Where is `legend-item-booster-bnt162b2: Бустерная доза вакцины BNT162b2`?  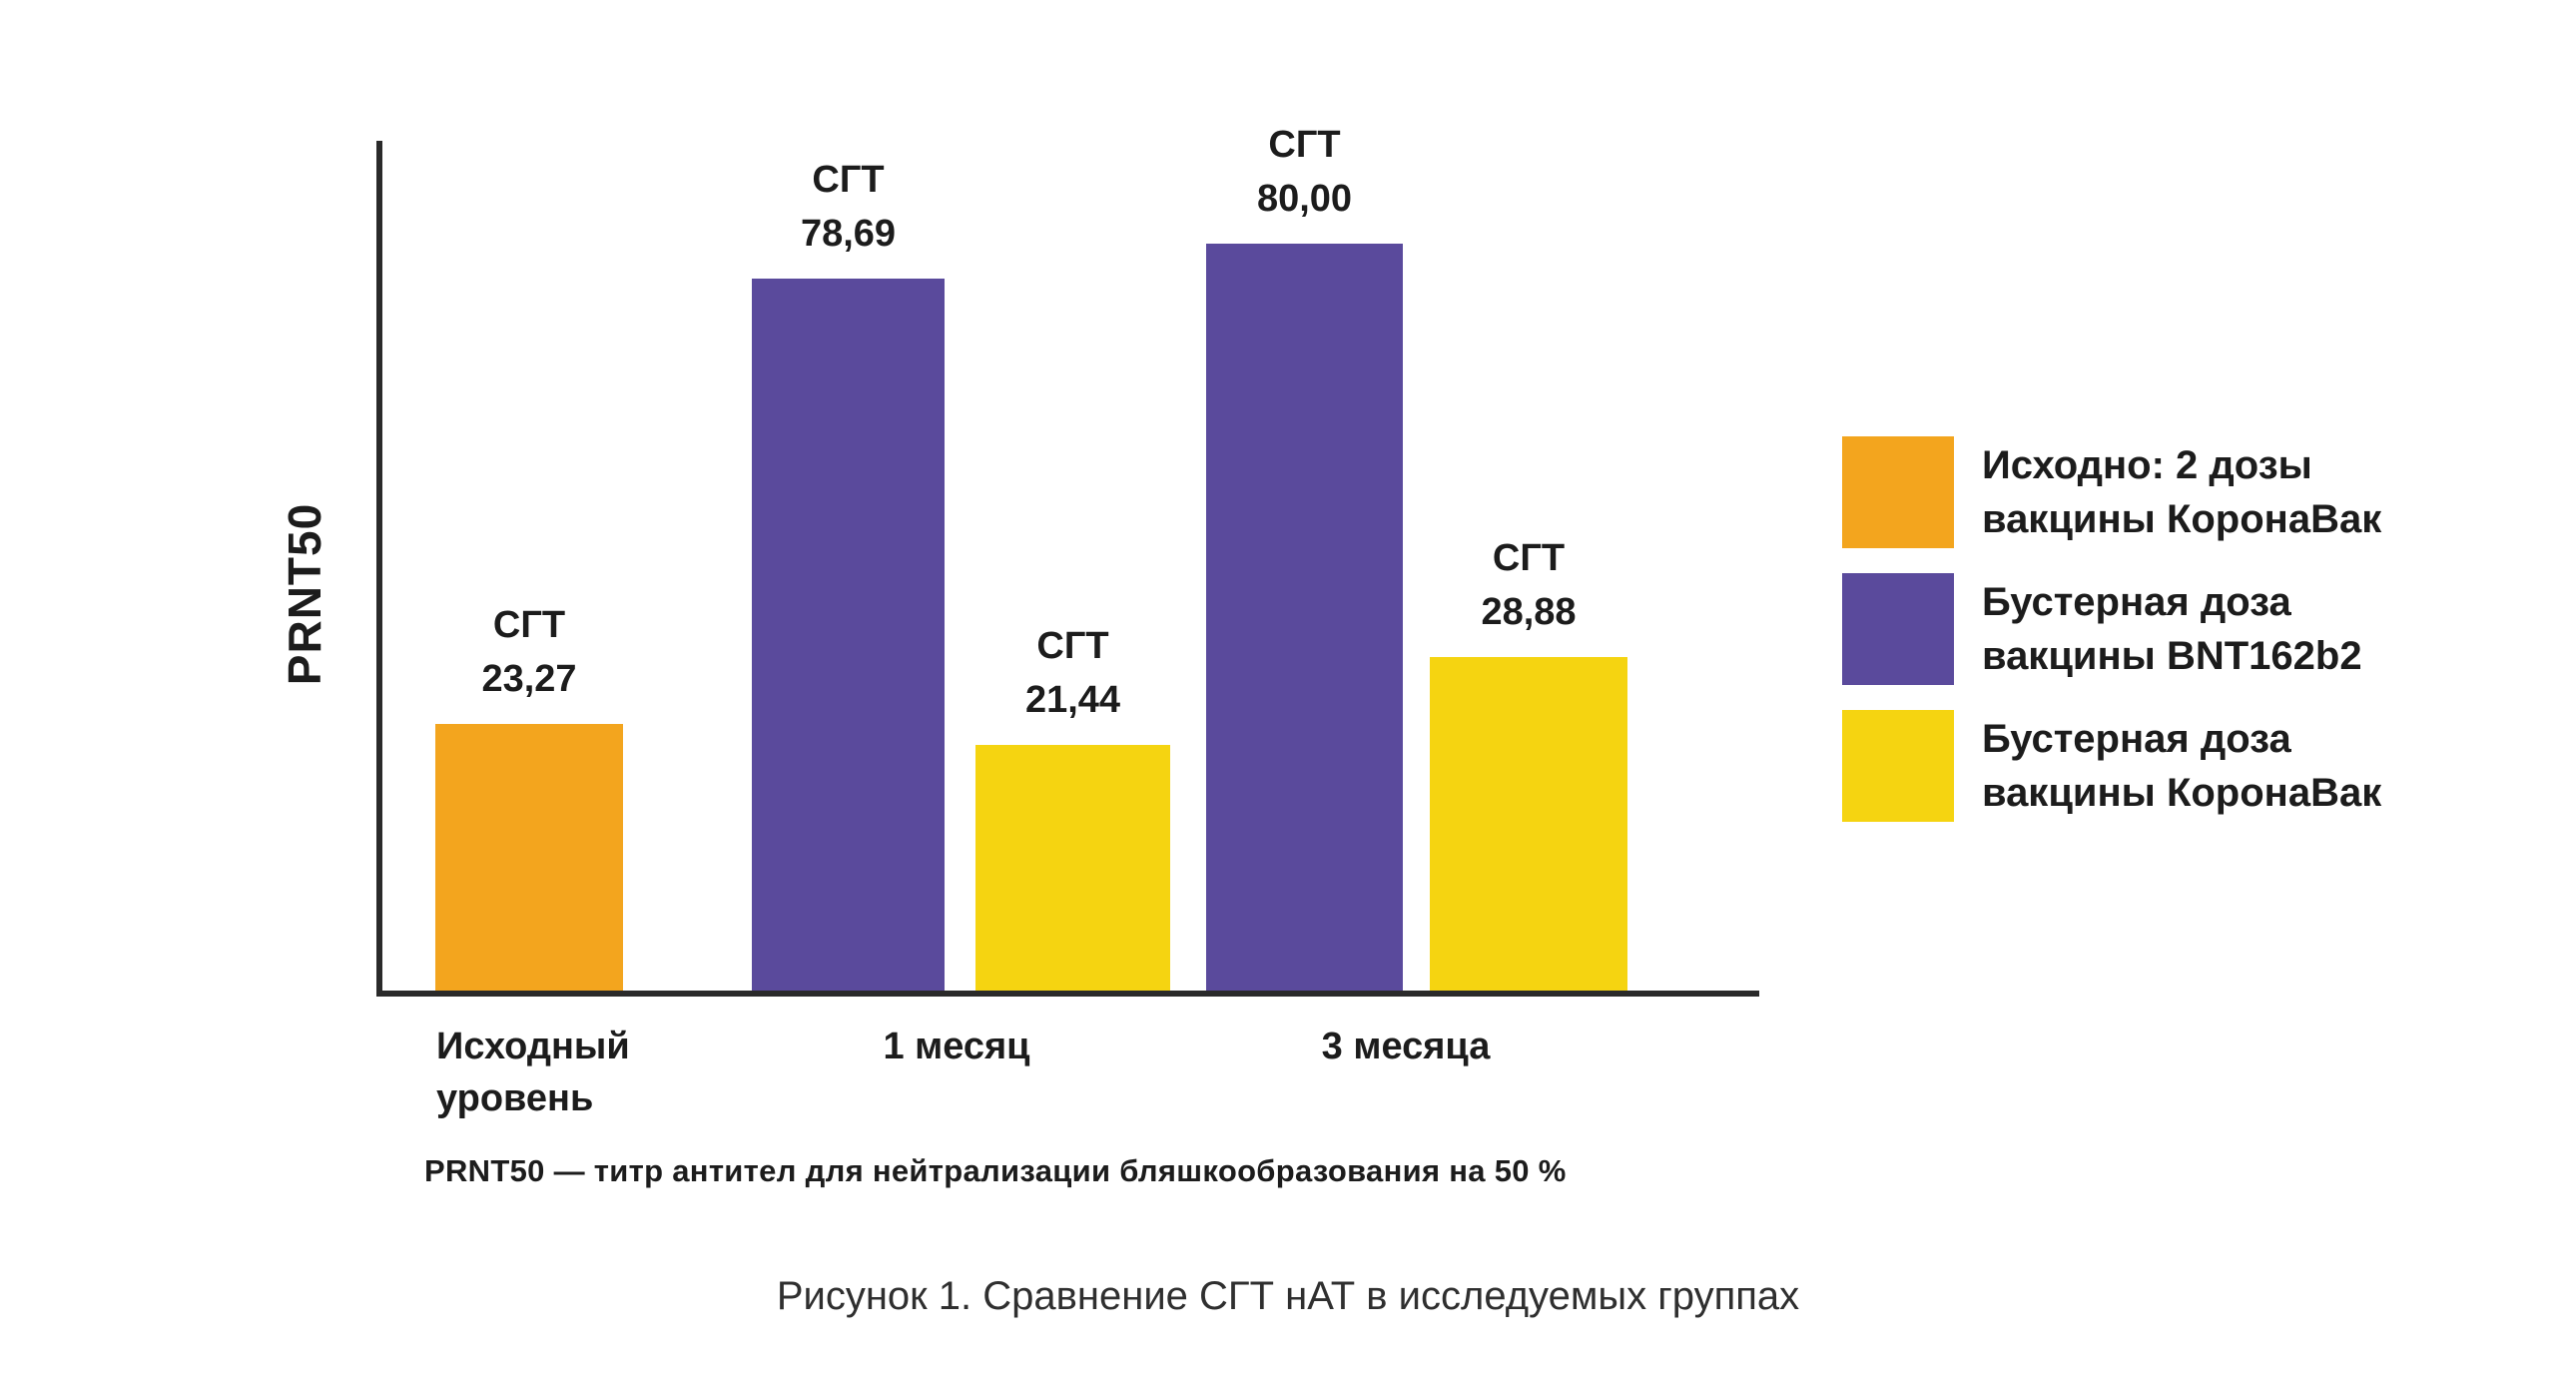 legend-item-booster-bnt162b2: Бустерная доза вакцины BNT162b2 is located at coordinates (2111, 629).